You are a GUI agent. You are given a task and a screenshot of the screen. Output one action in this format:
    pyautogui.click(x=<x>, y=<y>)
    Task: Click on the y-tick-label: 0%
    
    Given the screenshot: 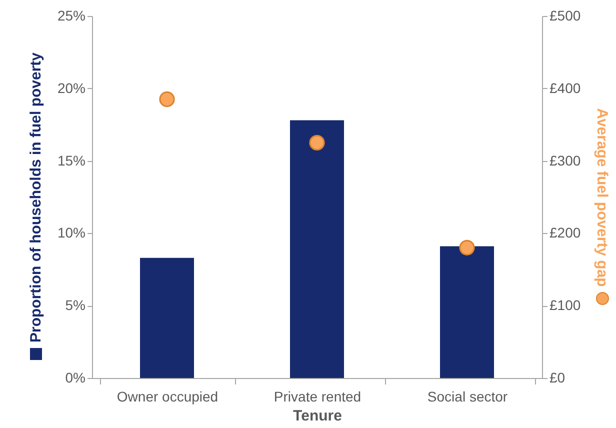 What is the action you would take?
    pyautogui.click(x=75, y=378)
    